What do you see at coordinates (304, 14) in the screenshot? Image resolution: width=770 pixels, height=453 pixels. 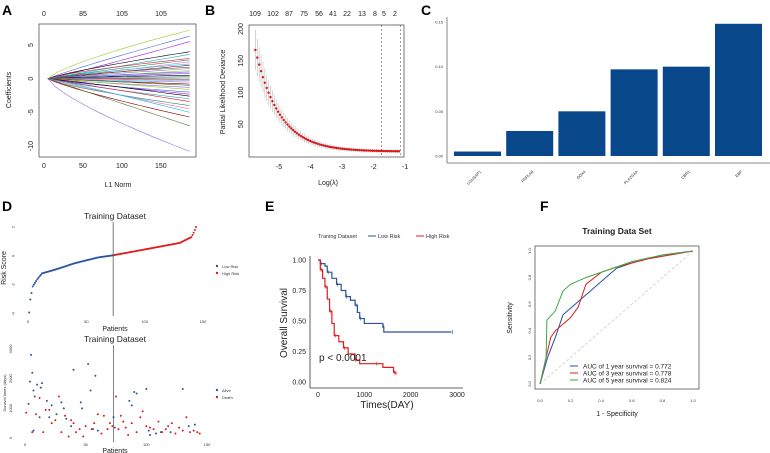 I see `top-tick-label: 75` at bounding box center [304, 14].